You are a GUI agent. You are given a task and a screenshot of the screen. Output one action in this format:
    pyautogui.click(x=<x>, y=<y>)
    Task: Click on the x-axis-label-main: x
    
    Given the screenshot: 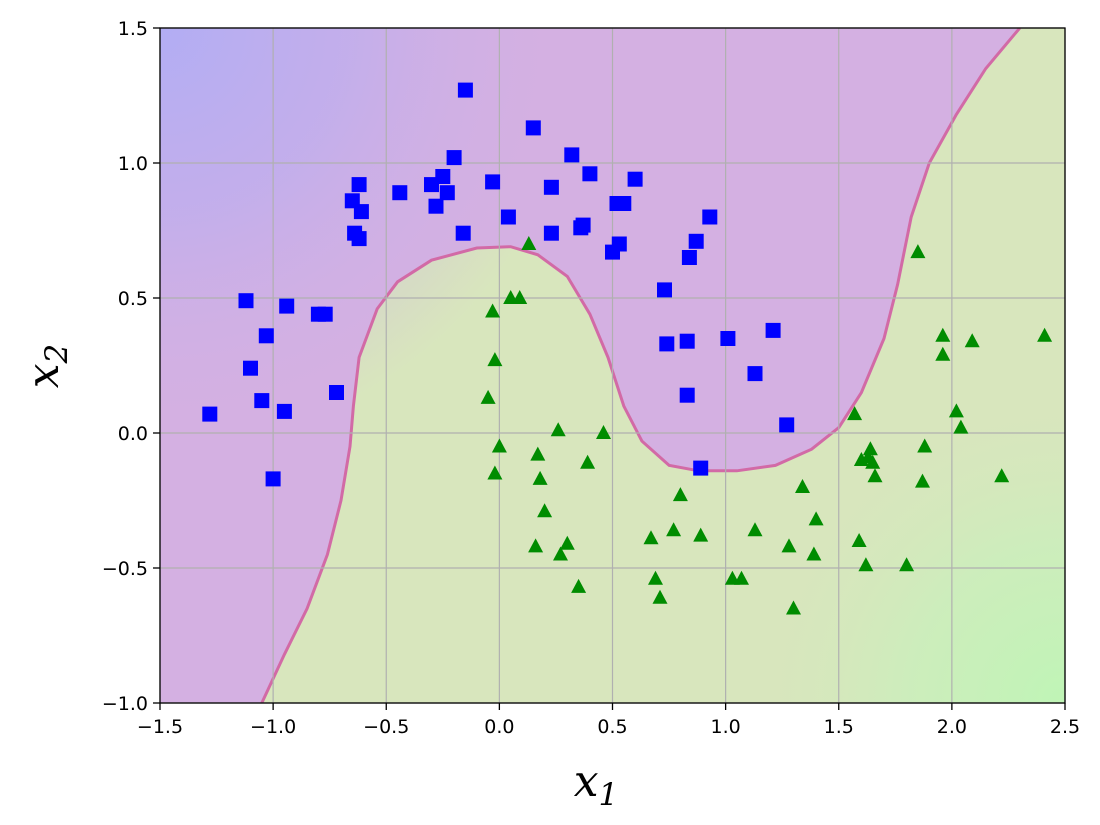 What is the action you would take?
    pyautogui.click(x=586, y=781)
    